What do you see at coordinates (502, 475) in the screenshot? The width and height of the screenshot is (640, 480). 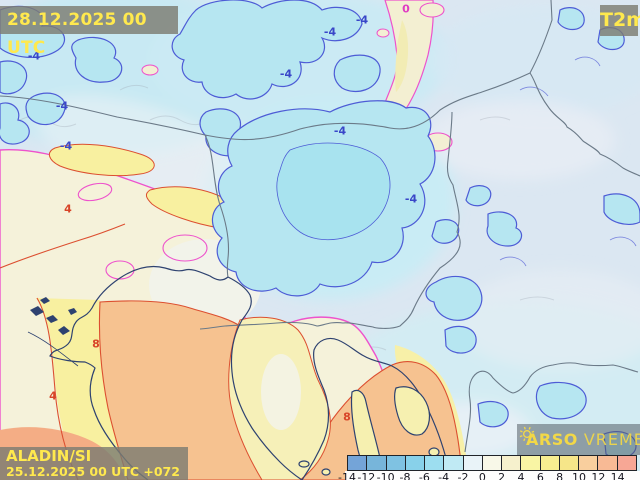 I see `colorbar-tick-label: 2` at bounding box center [502, 475].